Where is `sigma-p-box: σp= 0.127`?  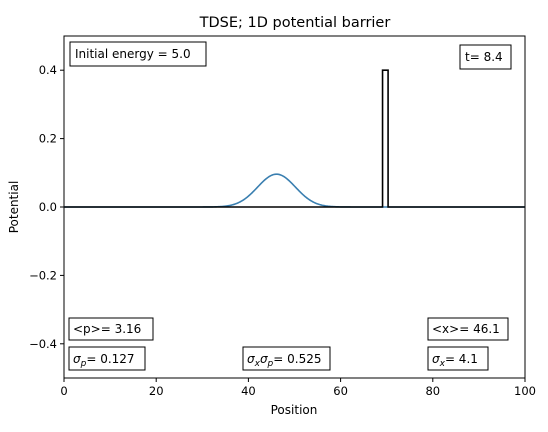 sigma-p-box: σp= 0.127 is located at coordinates (107, 358).